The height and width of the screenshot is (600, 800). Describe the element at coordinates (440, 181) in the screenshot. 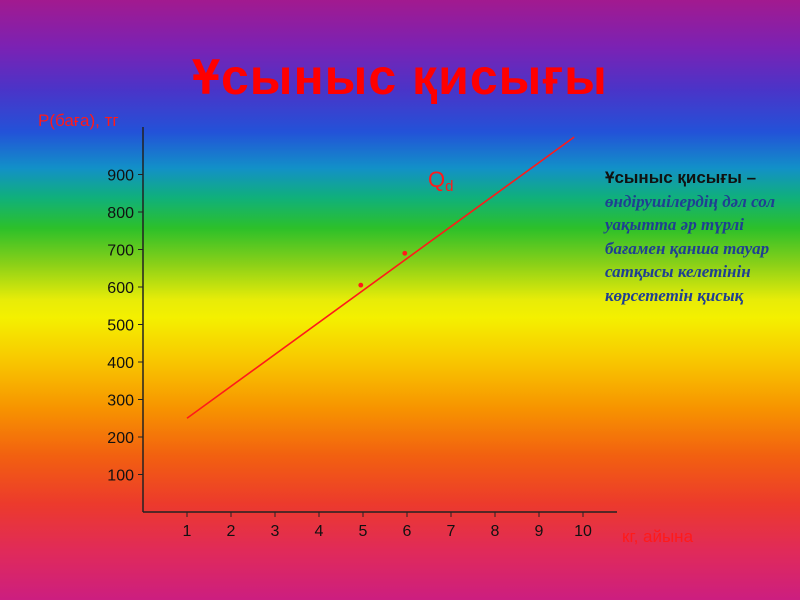

I see `series-label-qd: Qd` at that location.